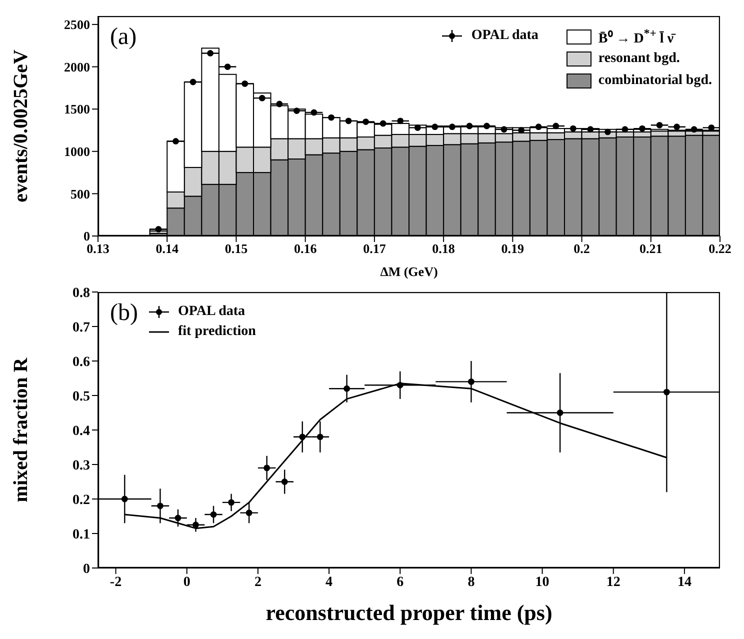 The width and height of the screenshot is (744, 639). Describe the element at coordinates (116, 582) in the screenshot. I see `x-tick-label: -2` at that location.